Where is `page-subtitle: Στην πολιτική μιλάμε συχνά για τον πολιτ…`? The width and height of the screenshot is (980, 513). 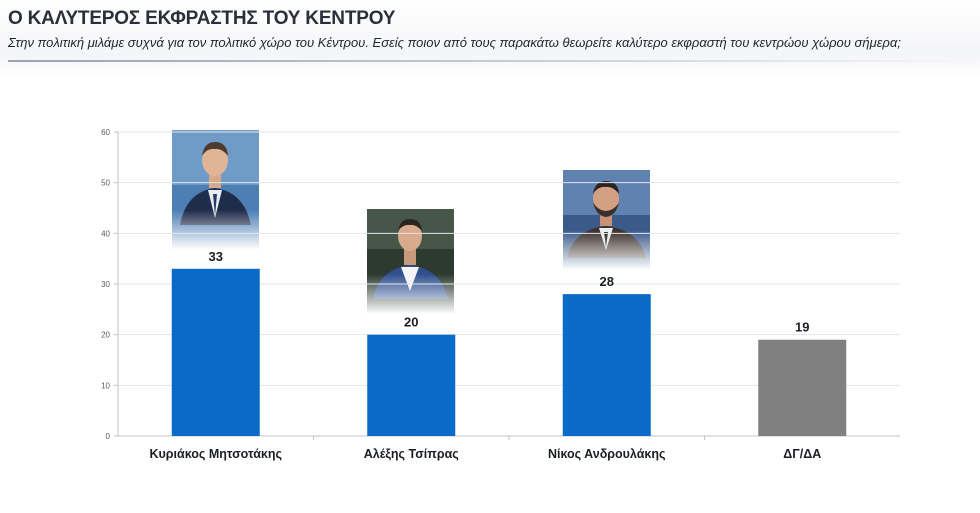
page-subtitle: Στην πολιτική μιλάμε συχνά για τον πολιτ… is located at coordinates (454, 42).